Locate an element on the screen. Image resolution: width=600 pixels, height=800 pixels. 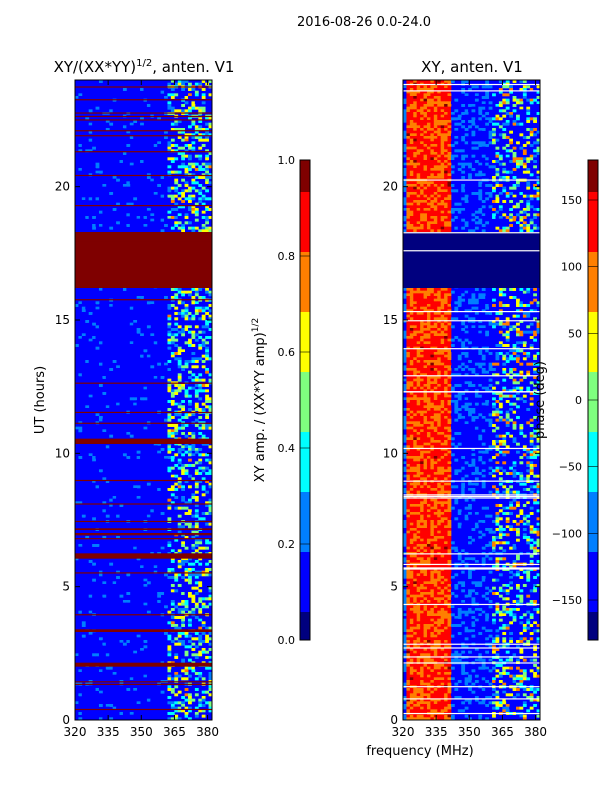
x-tick-label: 350 is located at coordinates (141, 732).